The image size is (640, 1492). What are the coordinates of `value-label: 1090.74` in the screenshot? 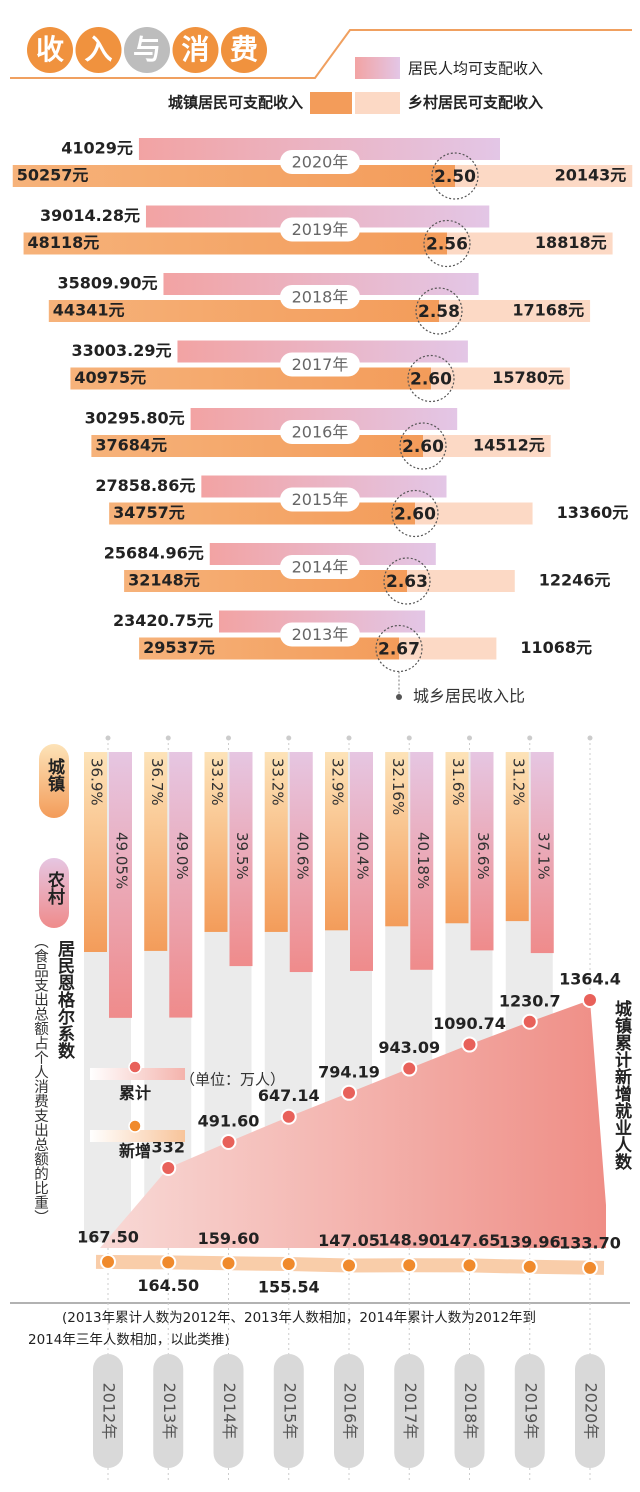 It's located at (469, 1023).